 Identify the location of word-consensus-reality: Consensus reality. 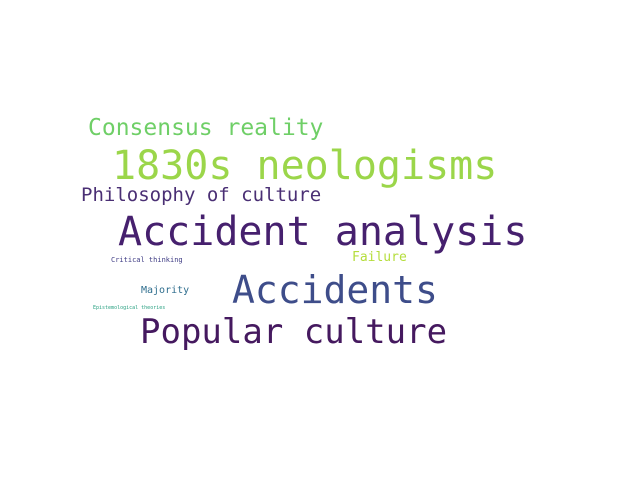
(206, 128).